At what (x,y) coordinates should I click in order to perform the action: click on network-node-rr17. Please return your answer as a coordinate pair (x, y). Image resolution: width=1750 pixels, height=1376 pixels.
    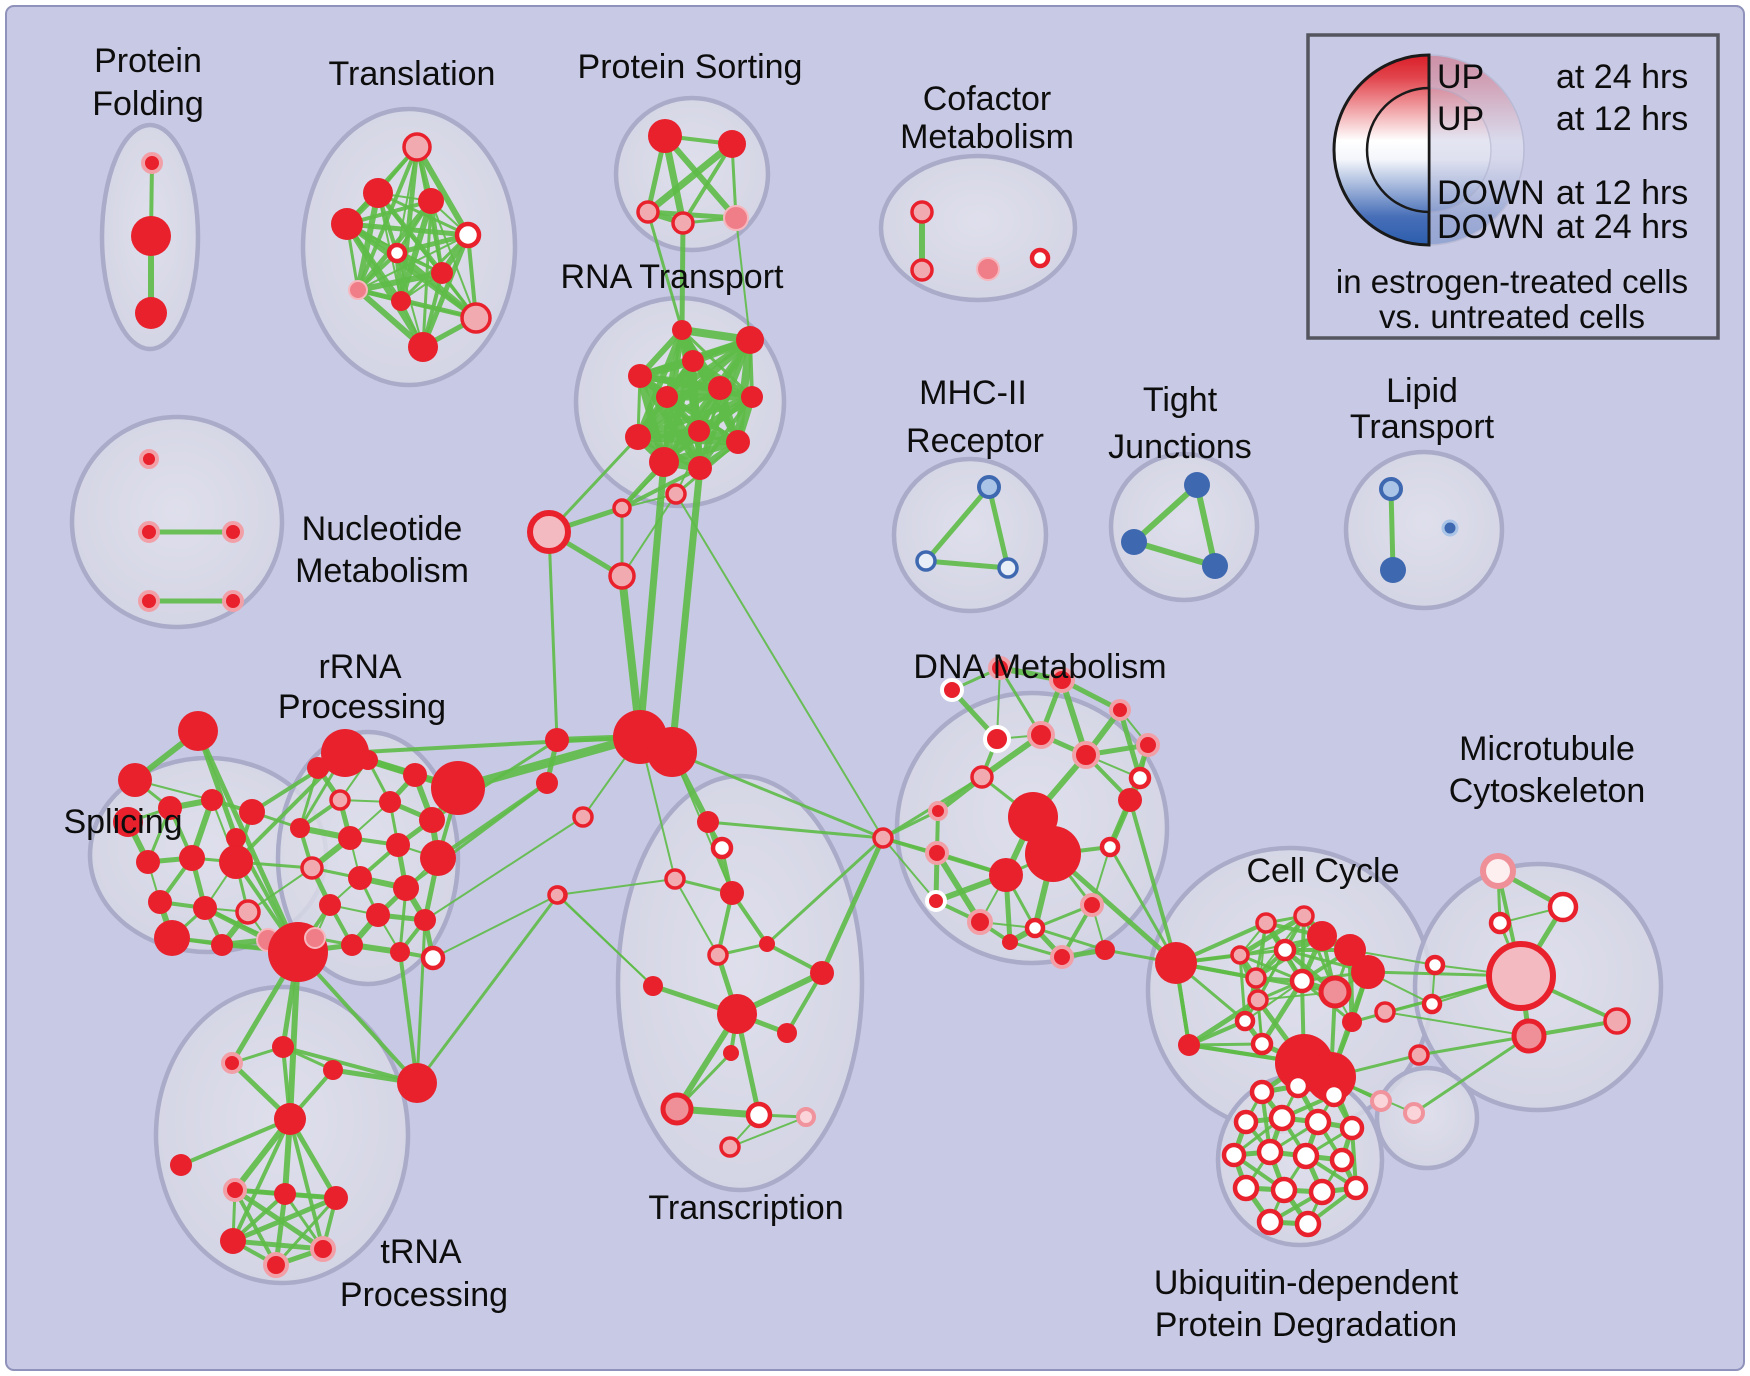
    Looking at the image, I should click on (352, 945).